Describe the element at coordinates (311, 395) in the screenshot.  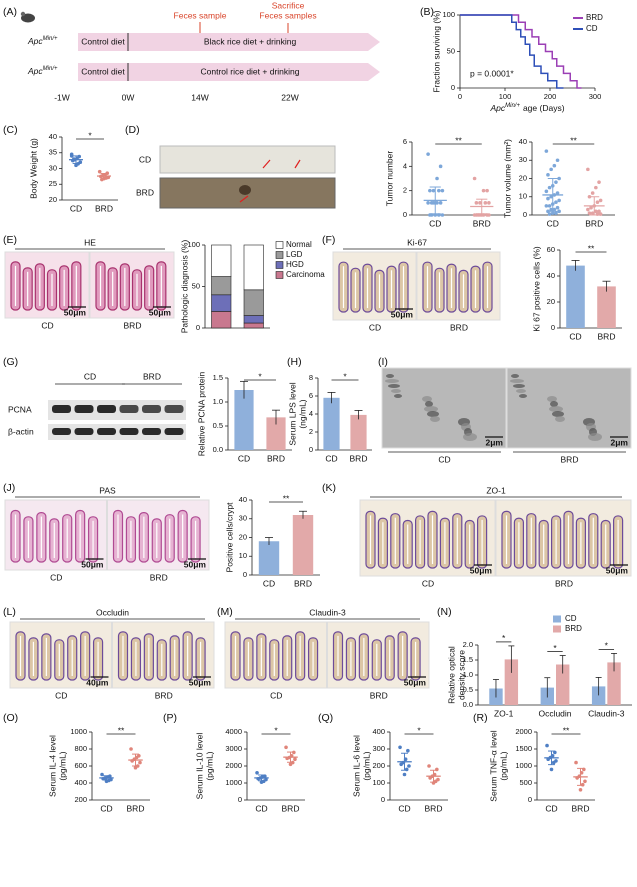
I see `y-tick-label: 6` at that location.